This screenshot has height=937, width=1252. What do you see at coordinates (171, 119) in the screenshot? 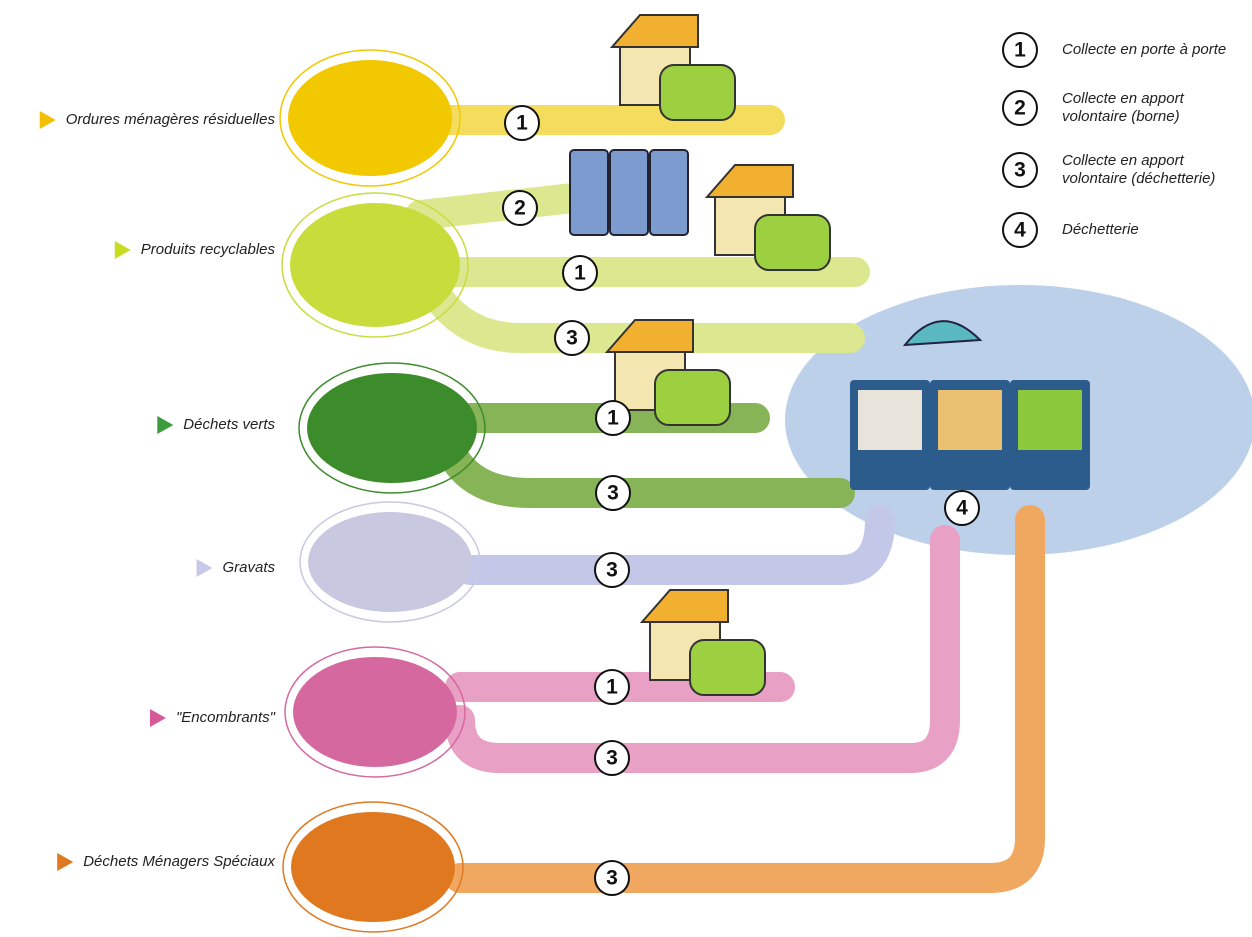
I see `category-label: Ordures ménagères résiduelles` at bounding box center [171, 119].